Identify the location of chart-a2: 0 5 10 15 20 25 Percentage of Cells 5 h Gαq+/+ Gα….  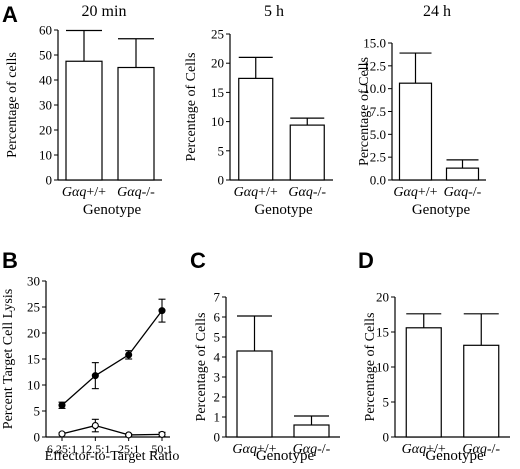
(258, 110).